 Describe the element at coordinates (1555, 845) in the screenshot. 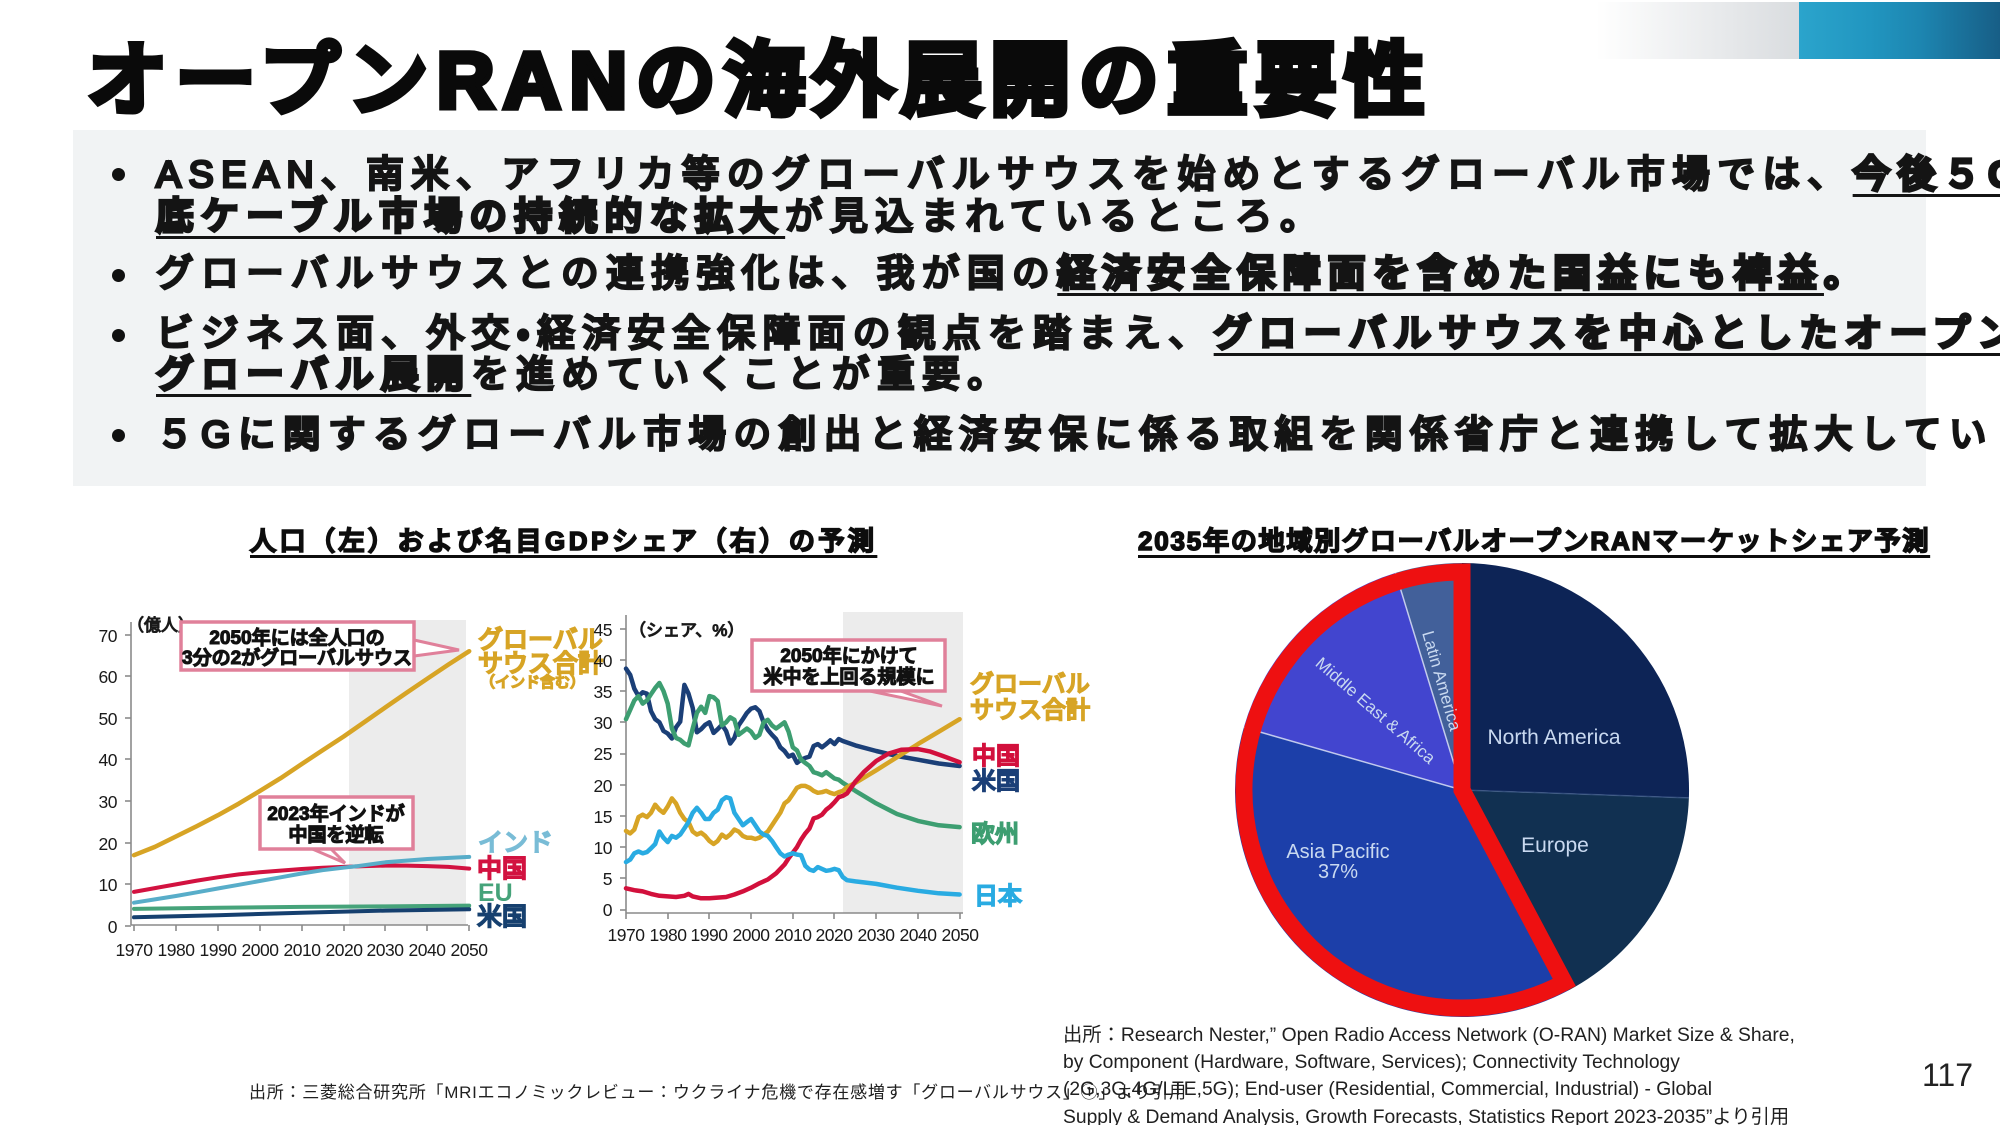

I see `svg-text: Europe` at that location.